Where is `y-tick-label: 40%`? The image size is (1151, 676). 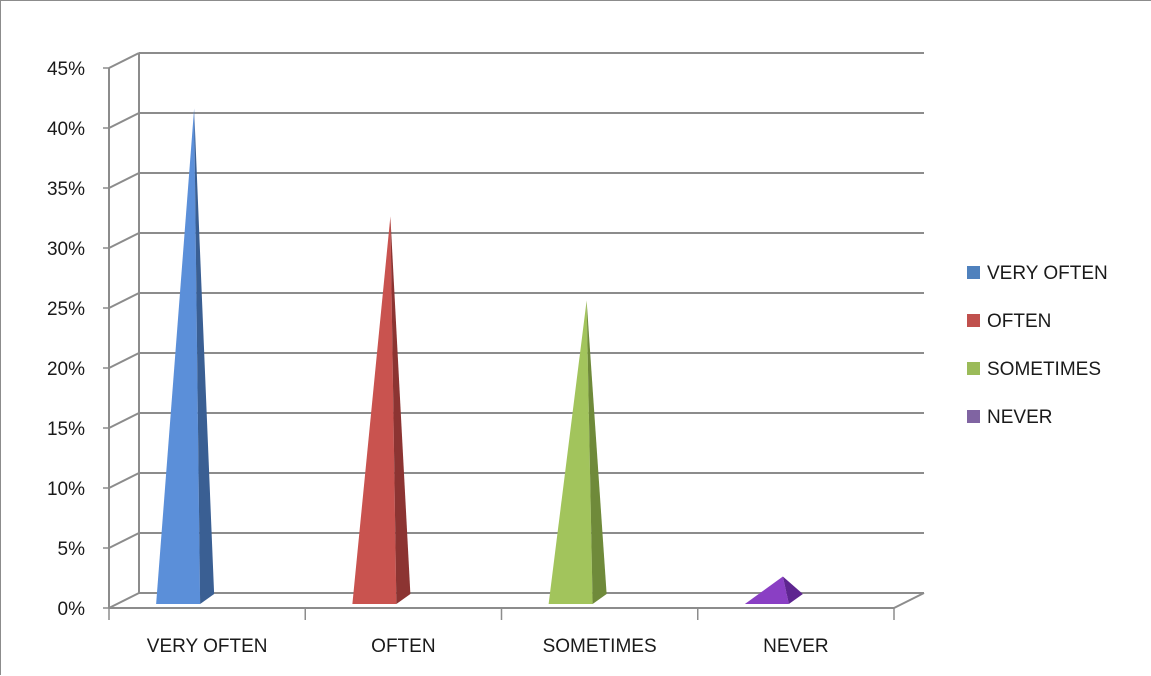 y-tick-label: 40% is located at coordinates (66, 129).